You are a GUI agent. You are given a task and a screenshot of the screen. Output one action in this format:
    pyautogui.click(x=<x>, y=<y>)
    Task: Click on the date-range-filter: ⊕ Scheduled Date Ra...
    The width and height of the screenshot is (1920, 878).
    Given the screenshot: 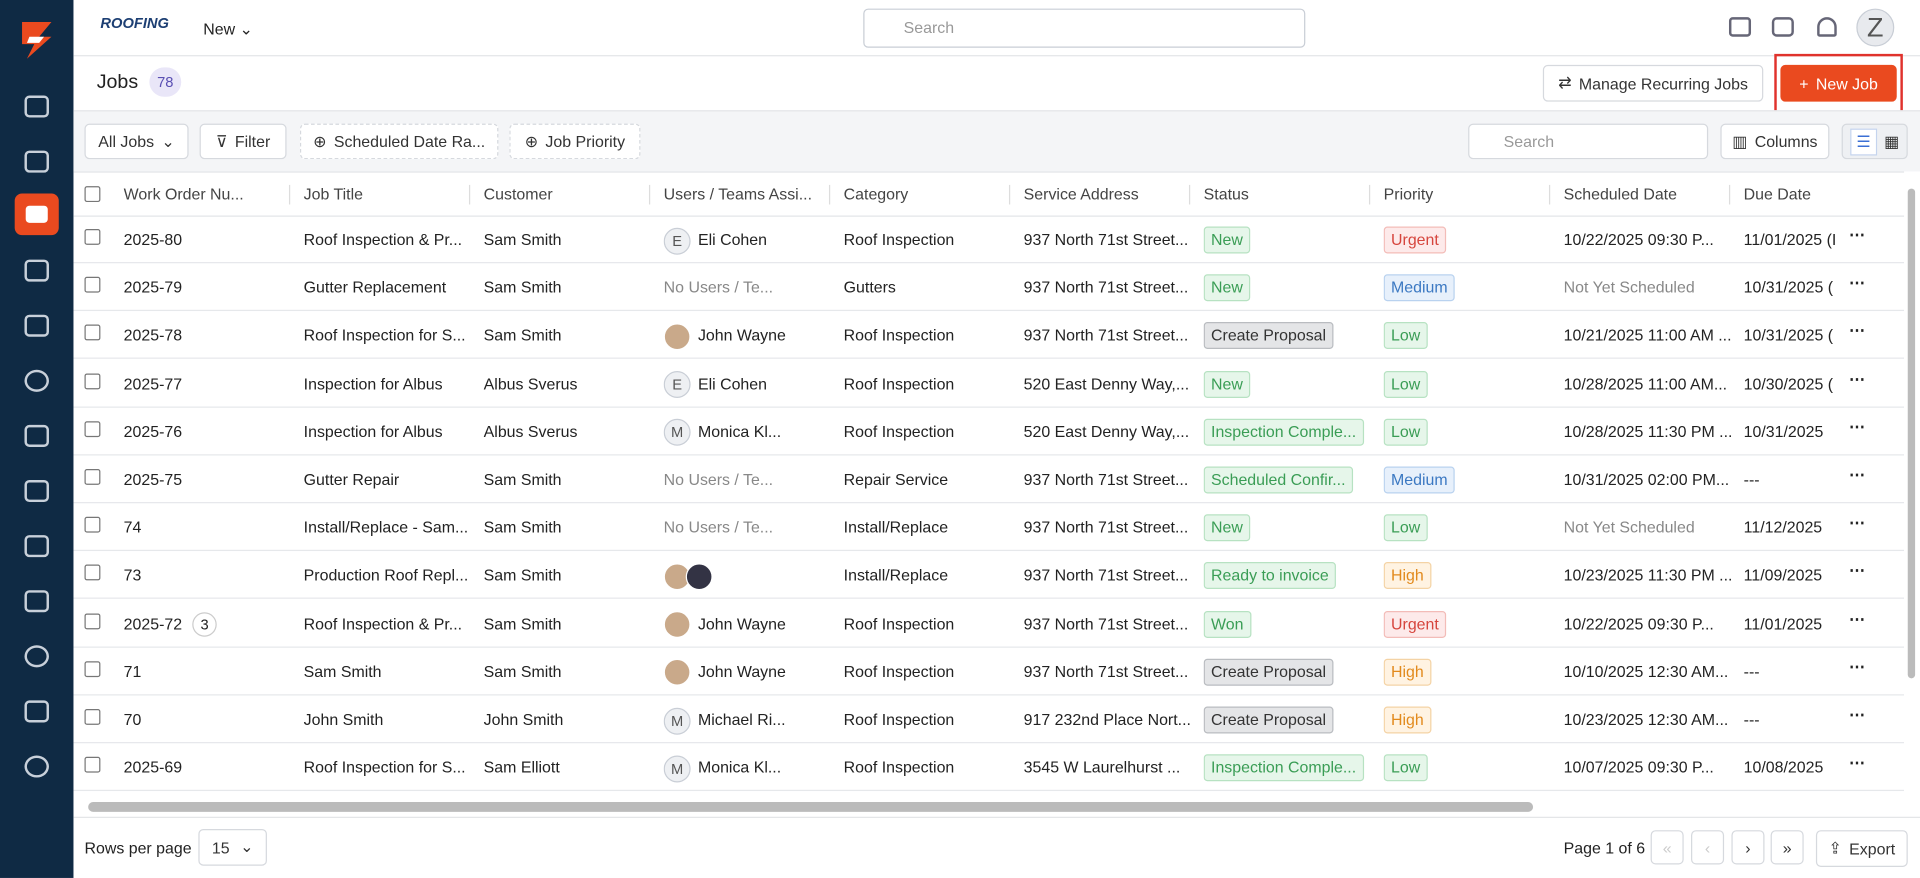 What is the action you would take?
    pyautogui.click(x=399, y=141)
    